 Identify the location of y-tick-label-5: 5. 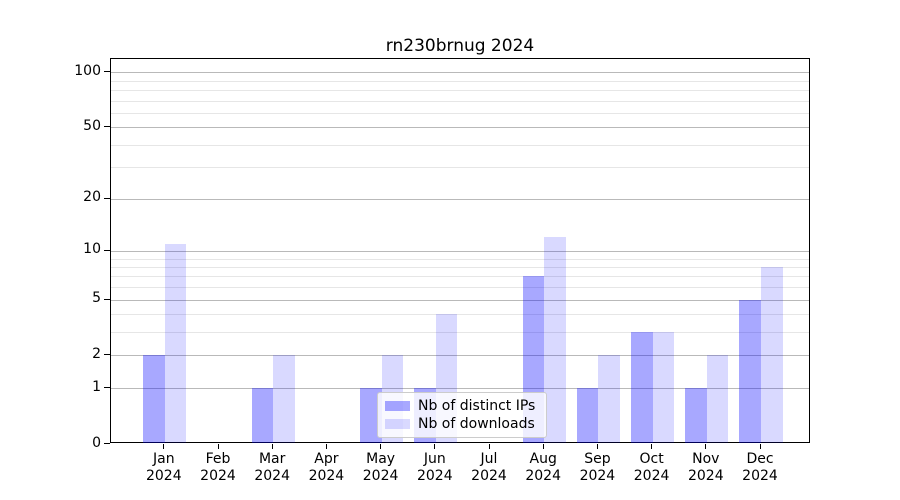
(96, 298).